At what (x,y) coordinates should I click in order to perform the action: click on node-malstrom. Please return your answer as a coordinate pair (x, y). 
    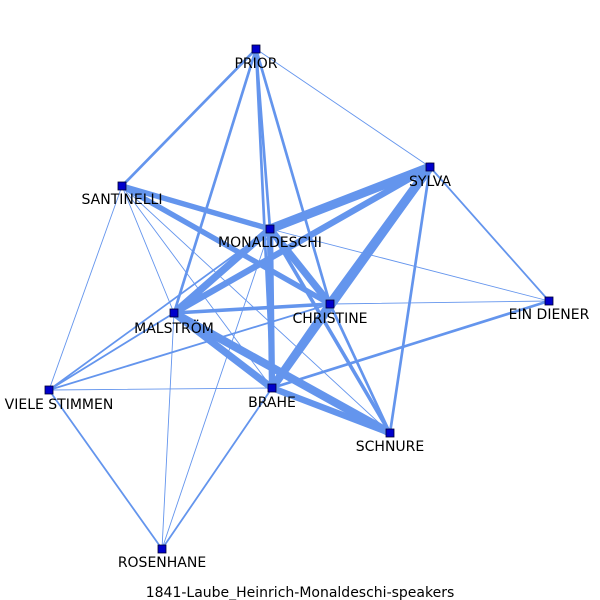
    Looking at the image, I should click on (174, 313).